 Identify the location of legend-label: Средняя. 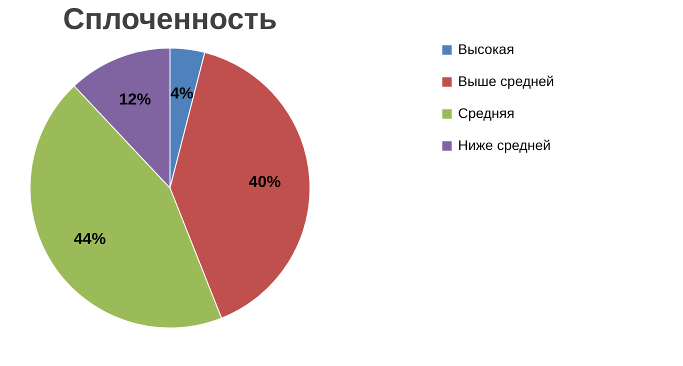
(486, 113).